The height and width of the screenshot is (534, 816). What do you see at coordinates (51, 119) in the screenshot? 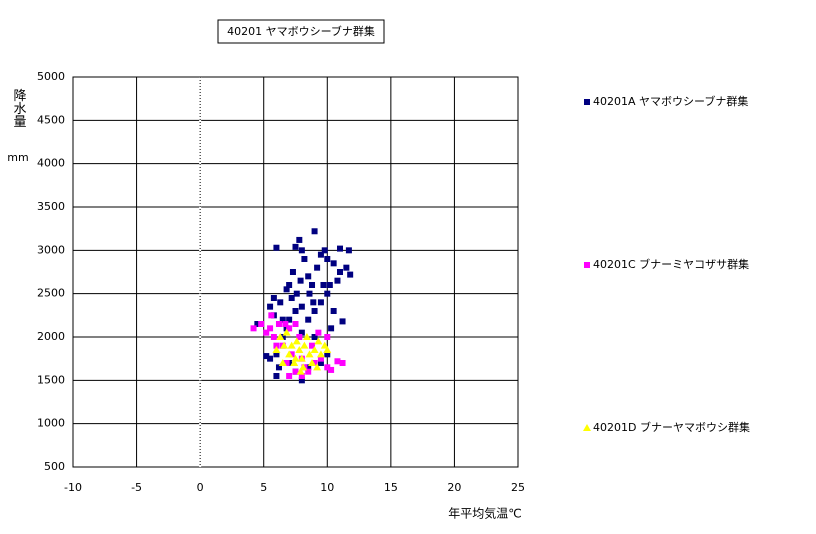
I see `y-tick-label: 4500` at bounding box center [51, 119].